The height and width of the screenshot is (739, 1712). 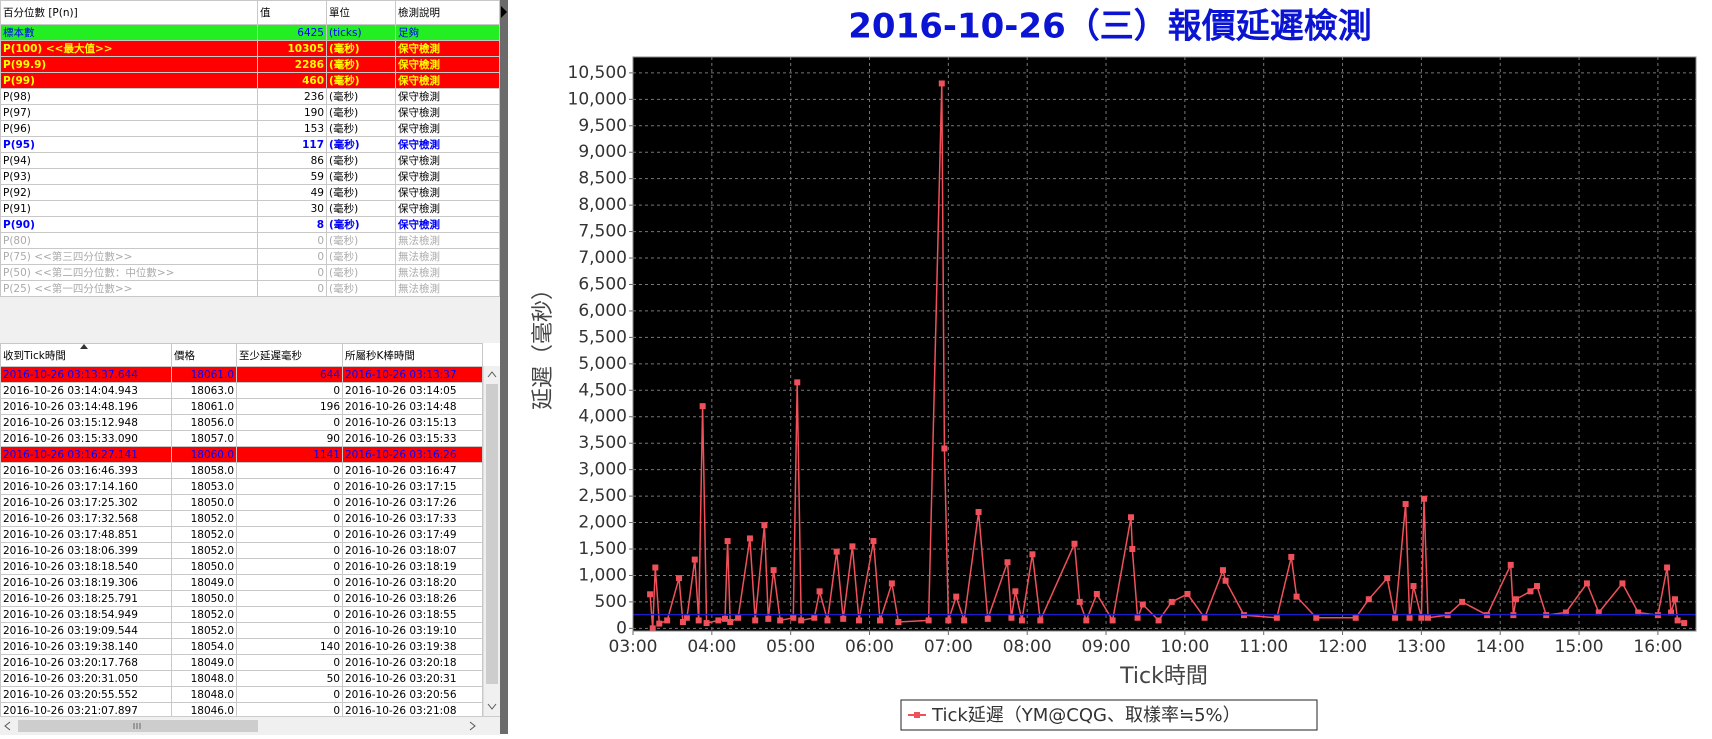 What do you see at coordinates (602, 390) in the screenshot?
I see `y-tick-label: 4,500` at bounding box center [602, 390].